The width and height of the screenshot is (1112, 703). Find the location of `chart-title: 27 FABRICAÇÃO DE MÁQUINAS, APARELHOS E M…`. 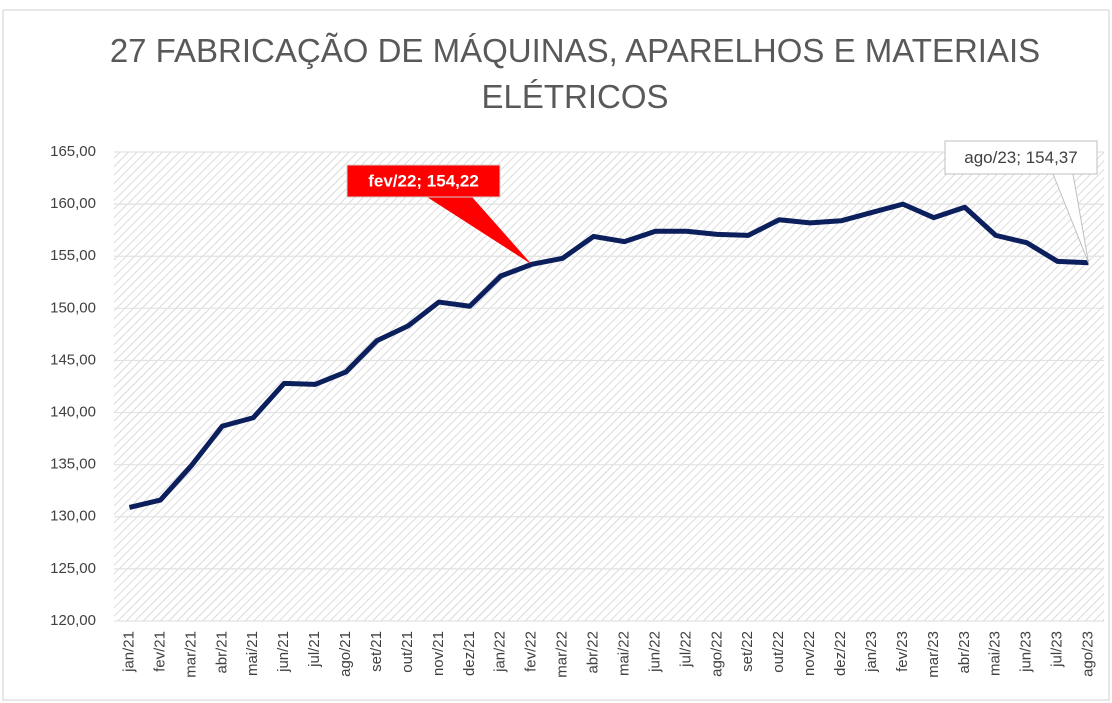

chart-title: 27 FABRICAÇÃO DE MÁQUINAS, APARELHOS E M… is located at coordinates (575, 73).